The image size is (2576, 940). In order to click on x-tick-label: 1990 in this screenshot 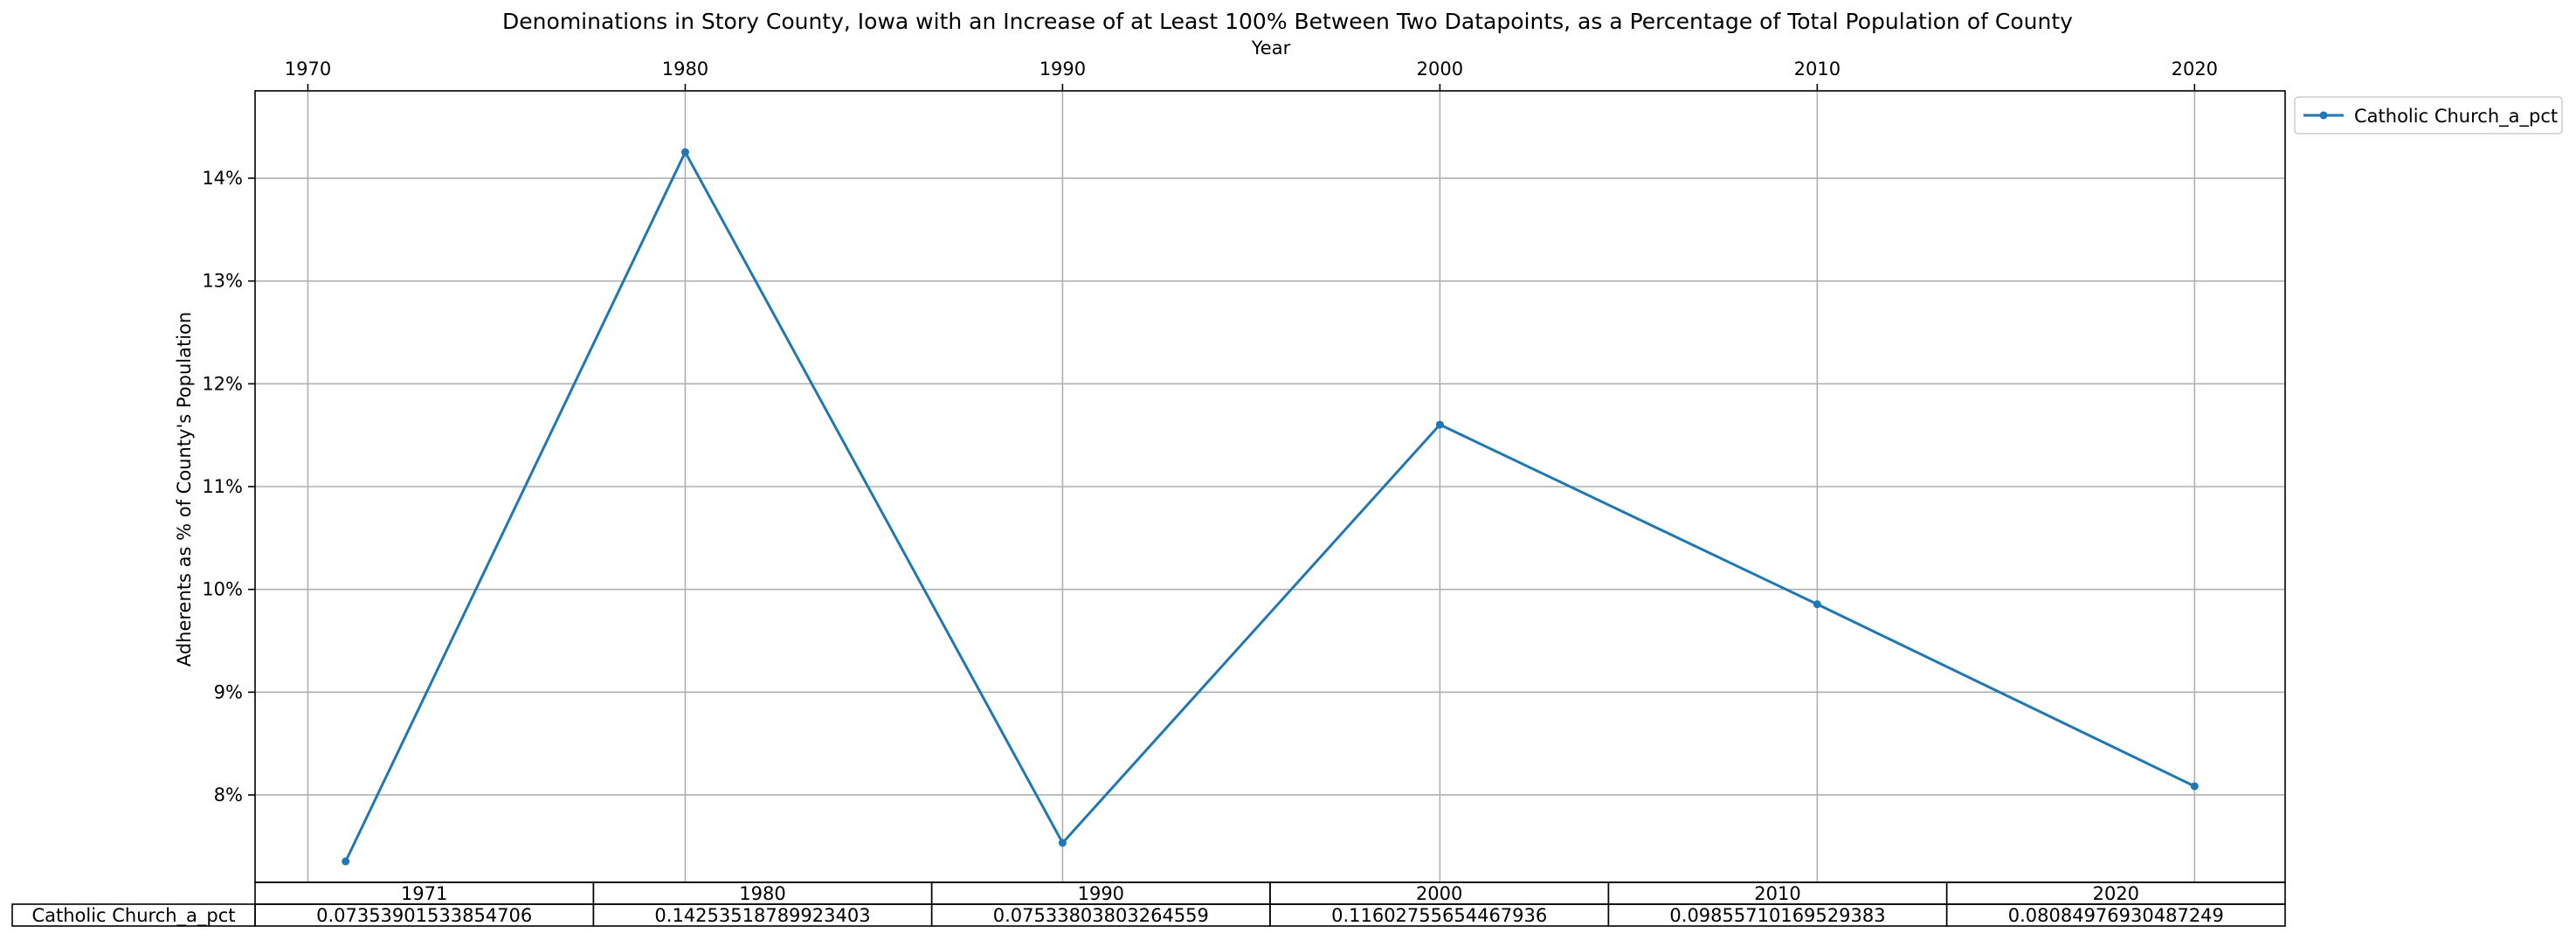, I will do `click(1062, 69)`.